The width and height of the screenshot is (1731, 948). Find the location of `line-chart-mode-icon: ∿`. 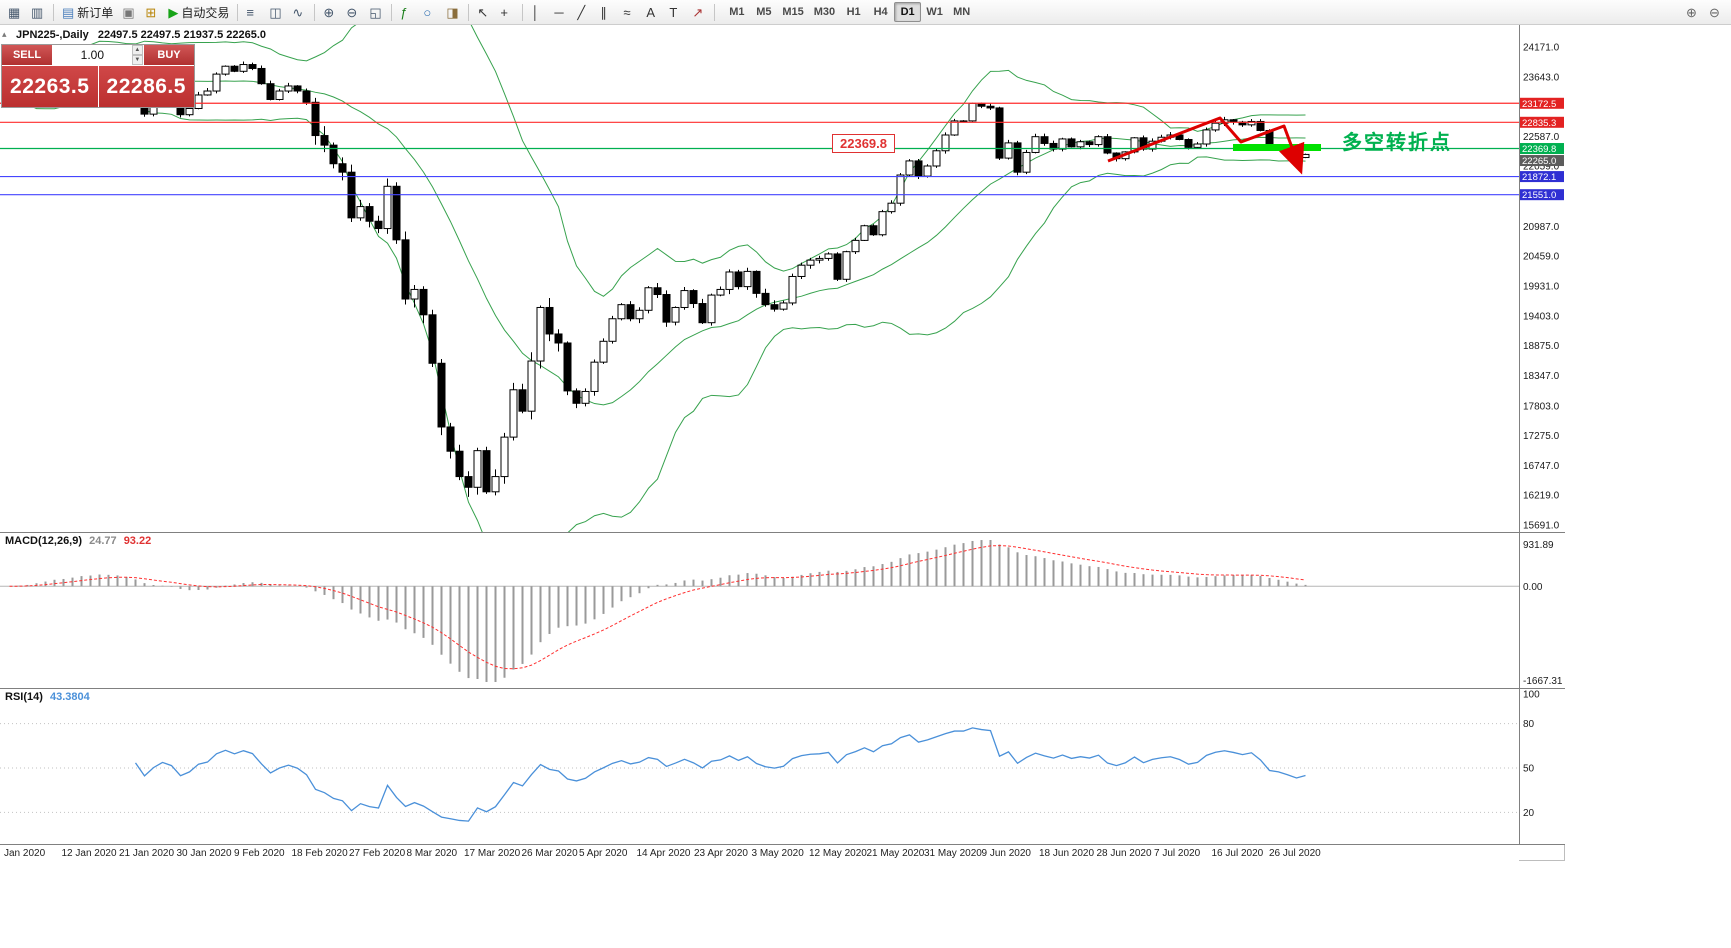

line-chart-mode-icon: ∿ is located at coordinates (298, 12).